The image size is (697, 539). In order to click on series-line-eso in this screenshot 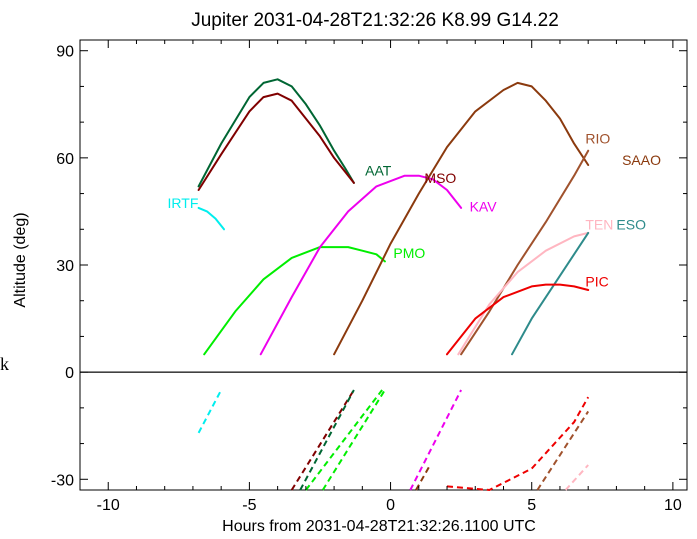, I will do `click(550, 293)`.